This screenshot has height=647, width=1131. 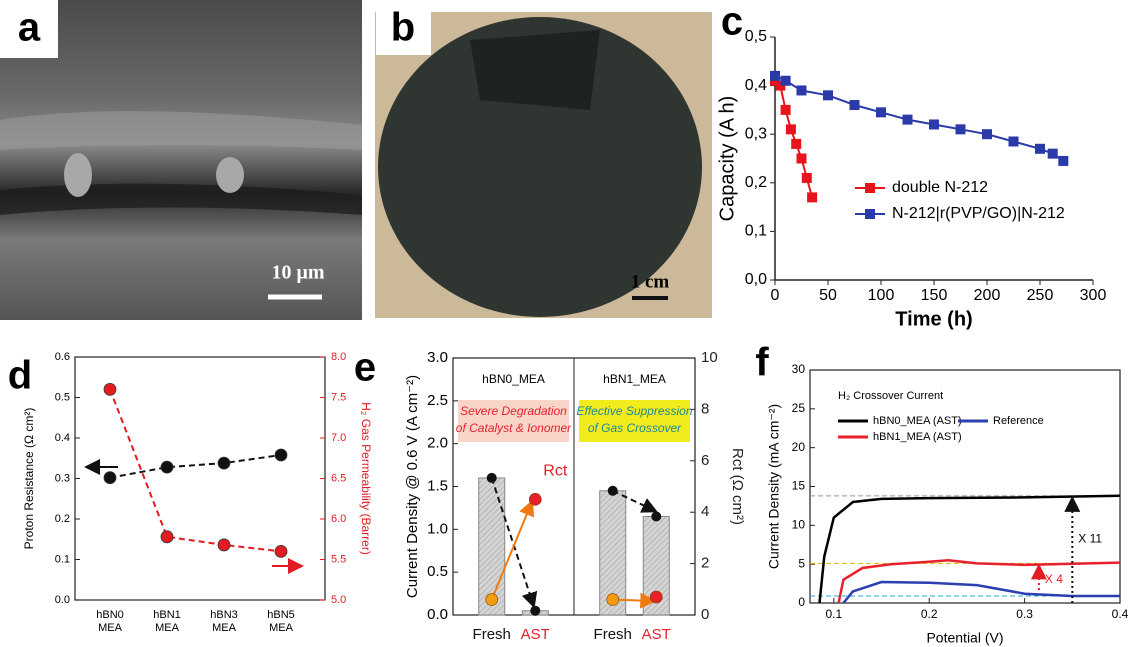 I want to click on y-tick-label: 0.5, so click(x=62, y=397).